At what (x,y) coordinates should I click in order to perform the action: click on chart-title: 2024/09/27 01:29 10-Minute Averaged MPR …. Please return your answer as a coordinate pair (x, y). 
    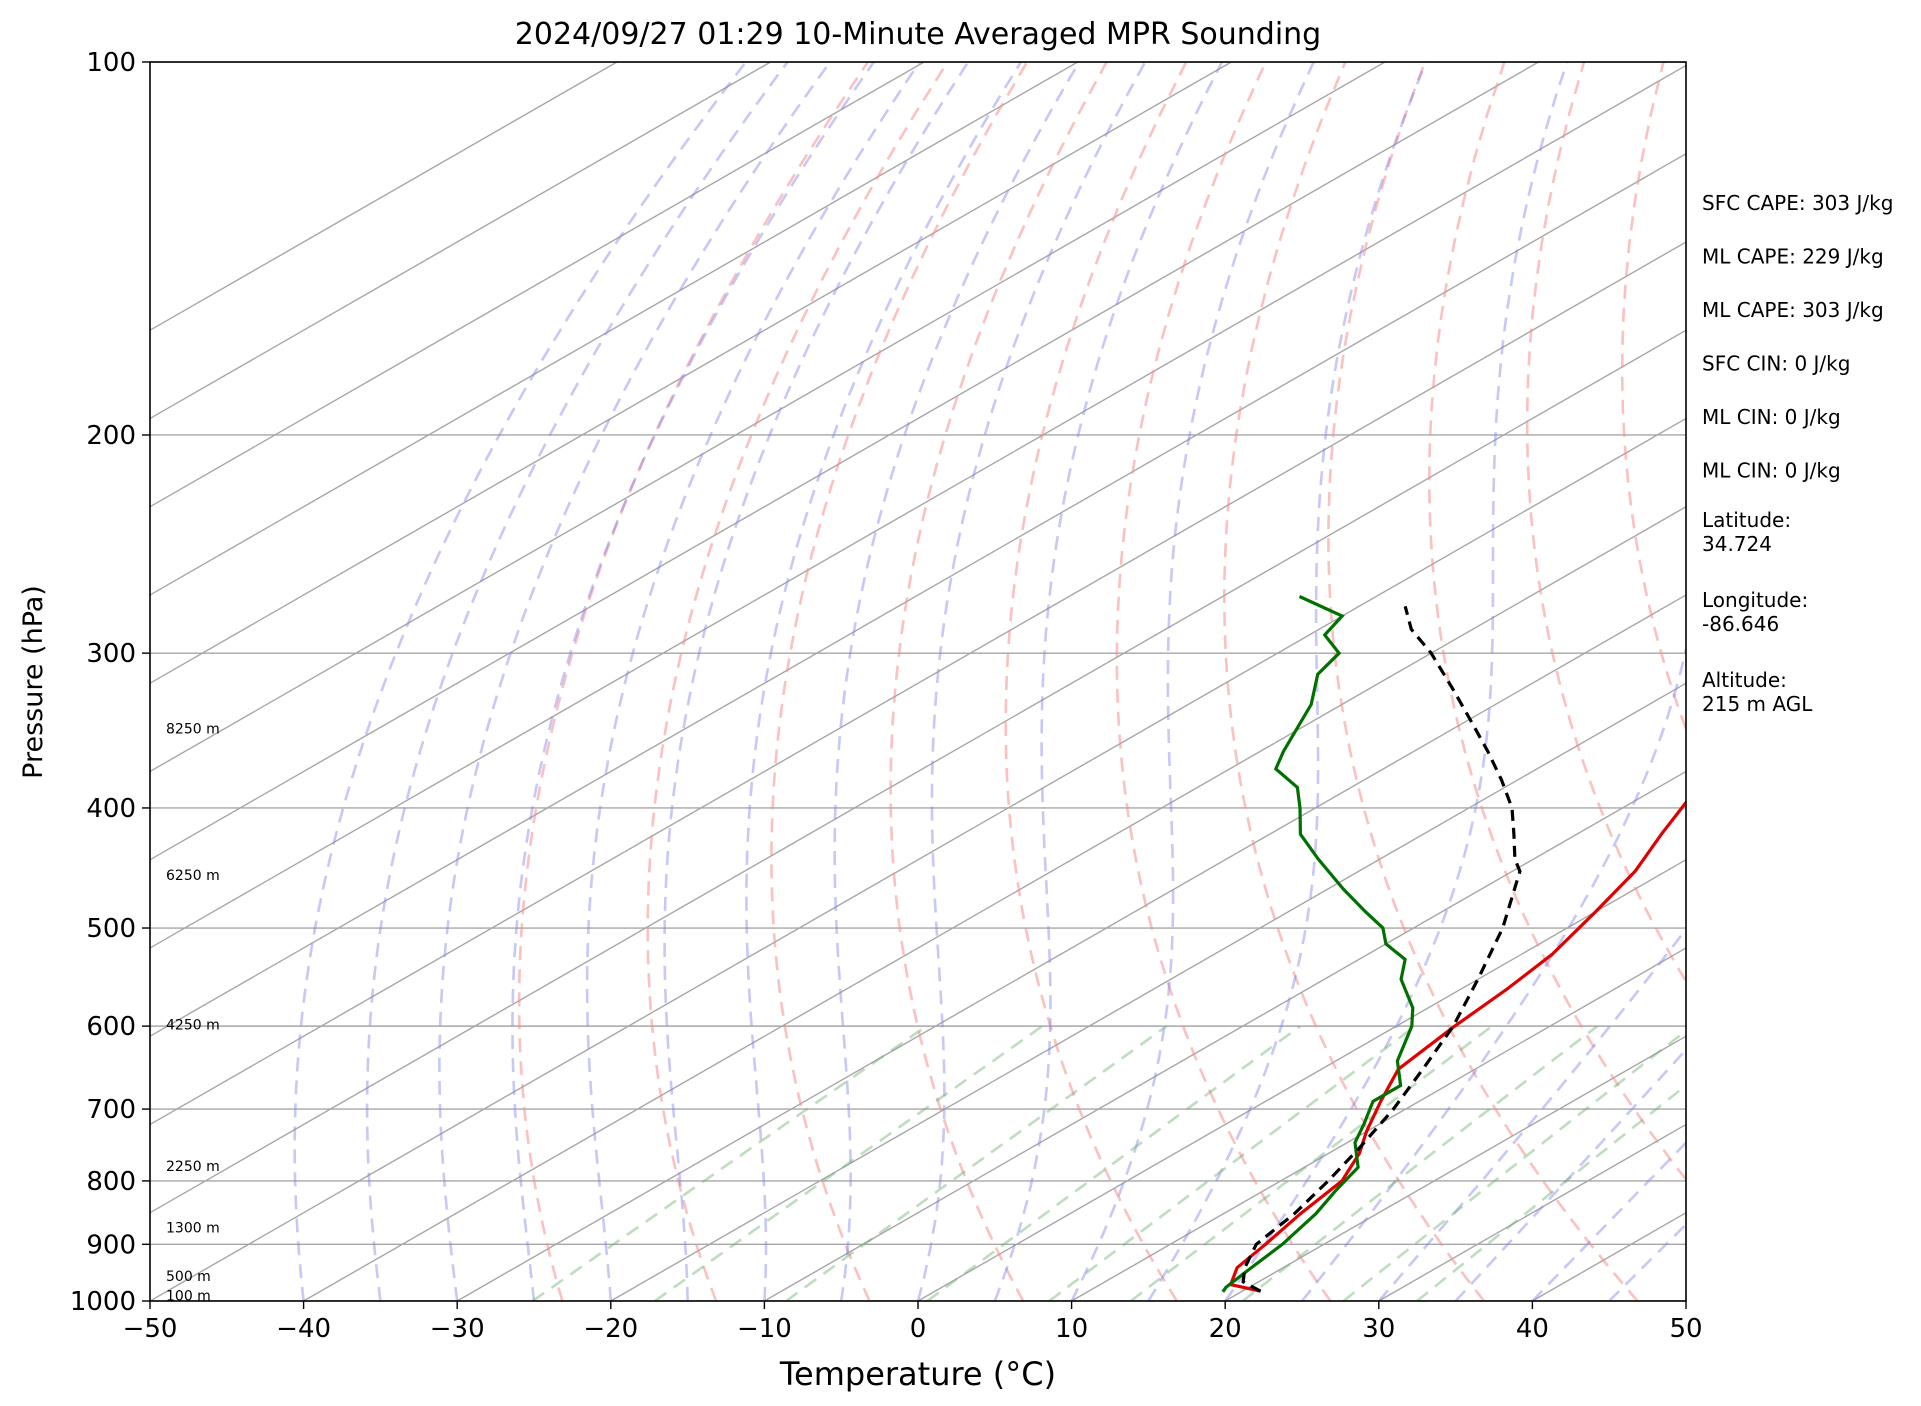
    Looking at the image, I should click on (918, 34).